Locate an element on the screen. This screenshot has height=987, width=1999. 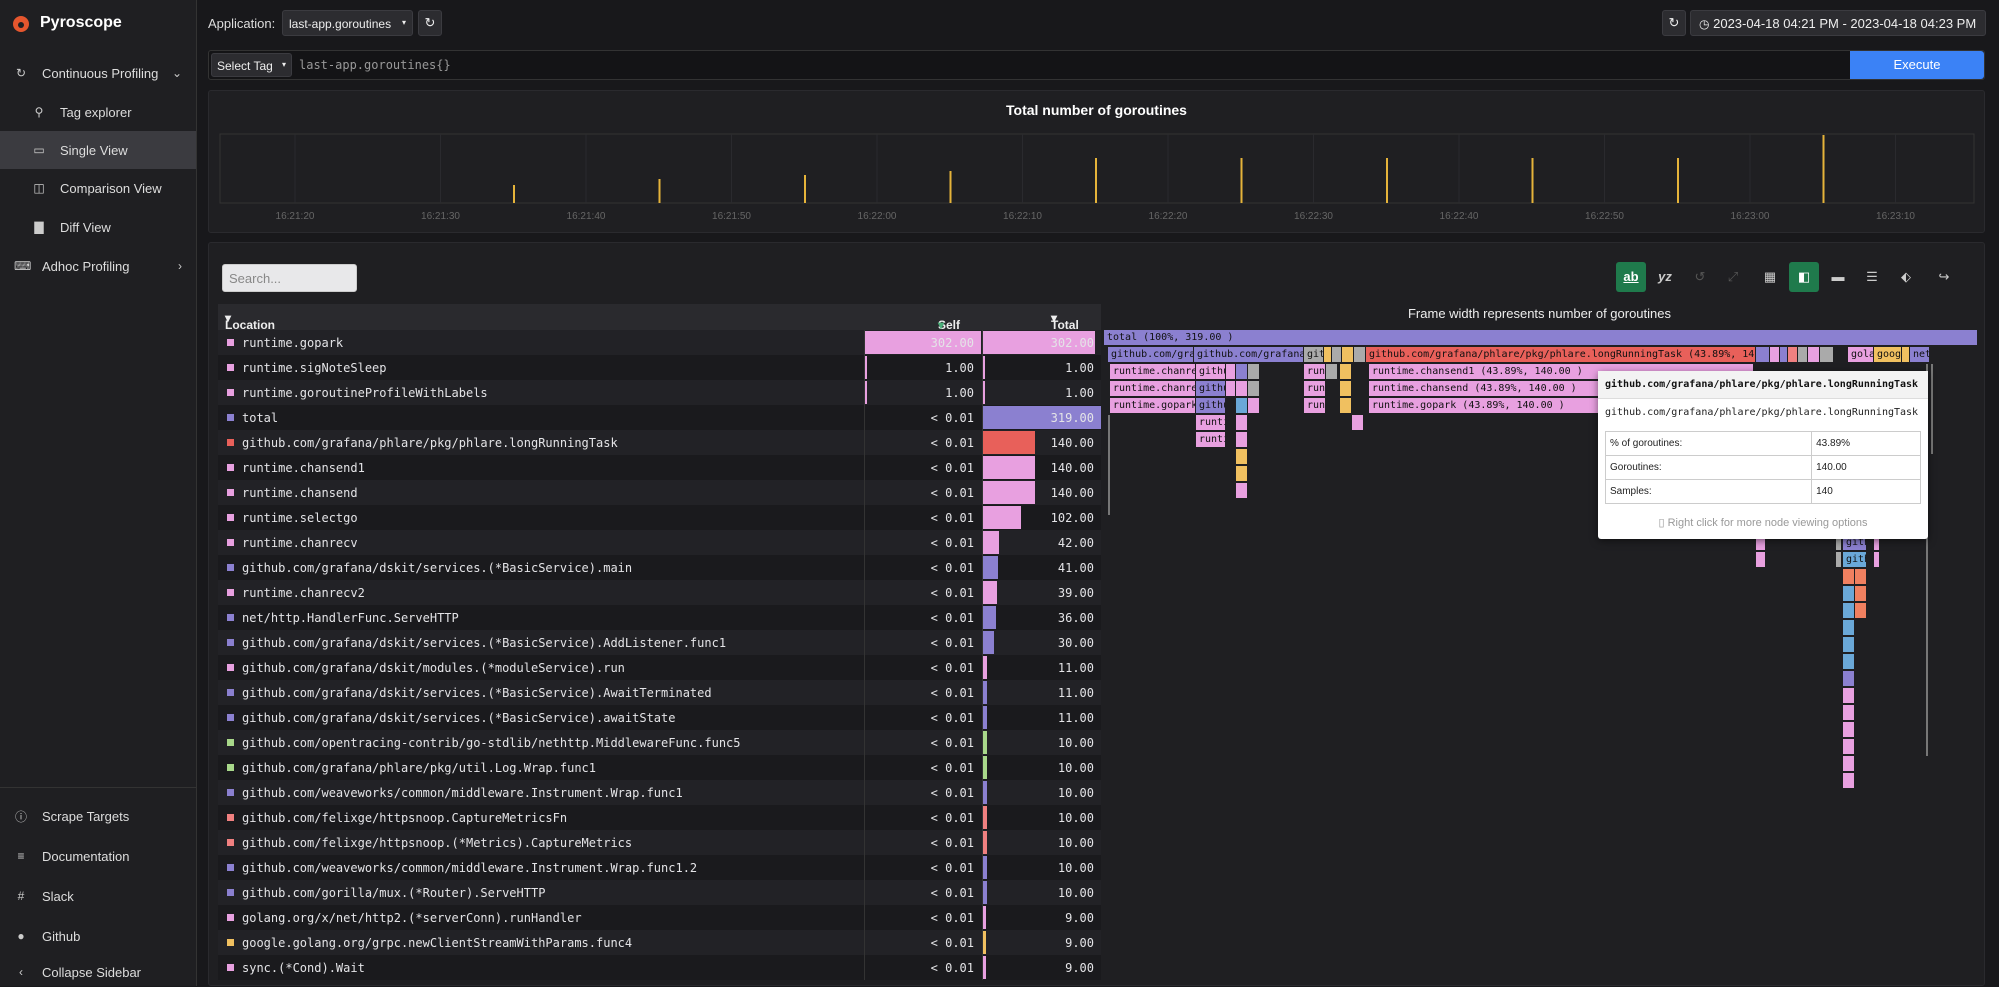
table-row: runtime.chanrecv < 0.01 42.00 is located at coordinates (659, 542).